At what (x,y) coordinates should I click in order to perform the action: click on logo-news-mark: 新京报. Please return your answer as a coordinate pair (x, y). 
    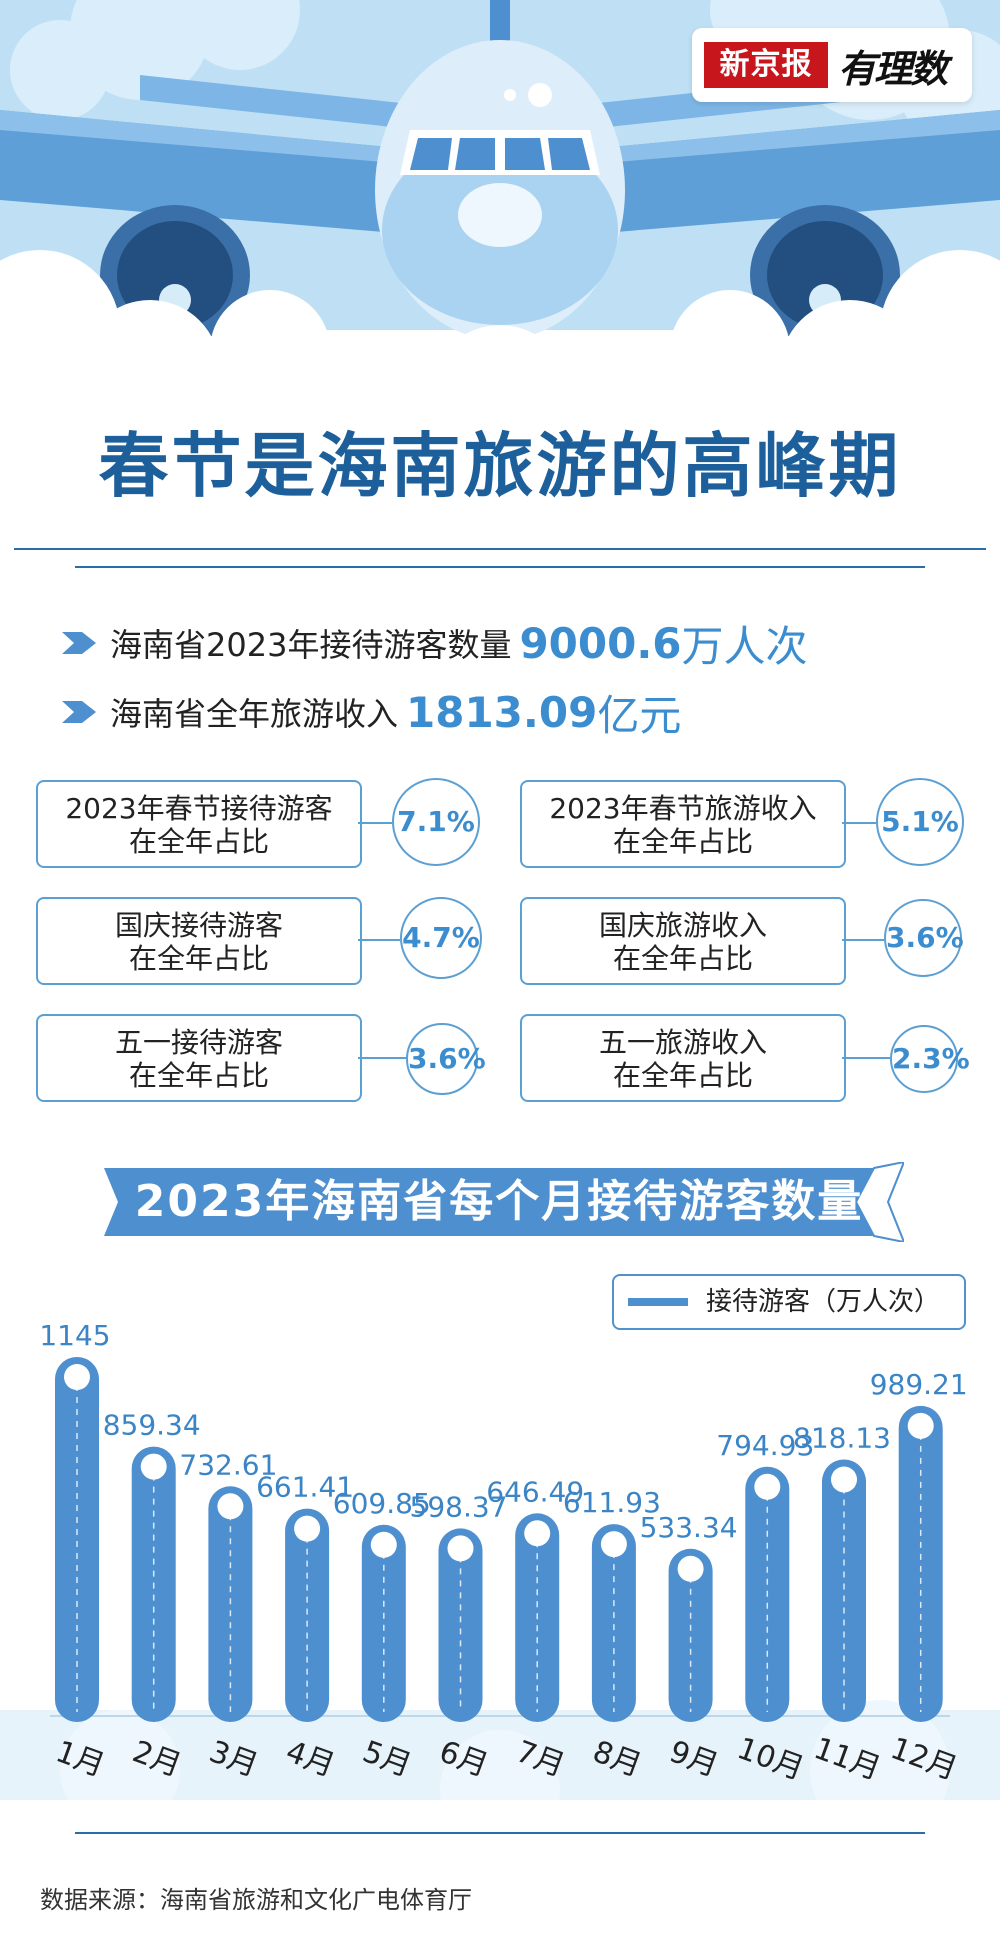
    Looking at the image, I should click on (766, 65).